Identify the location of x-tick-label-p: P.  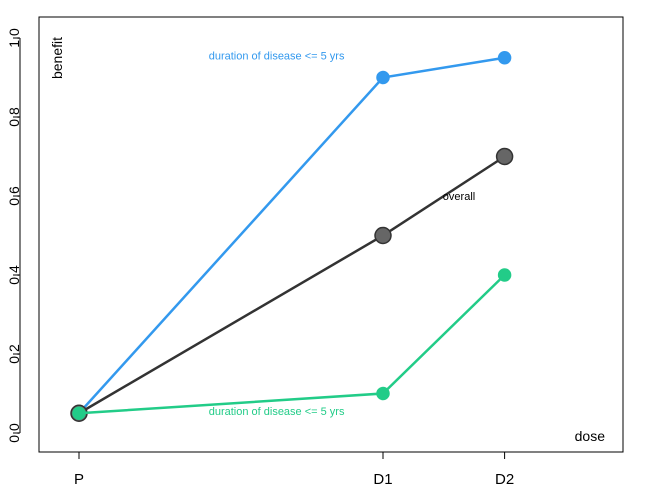
(79, 479).